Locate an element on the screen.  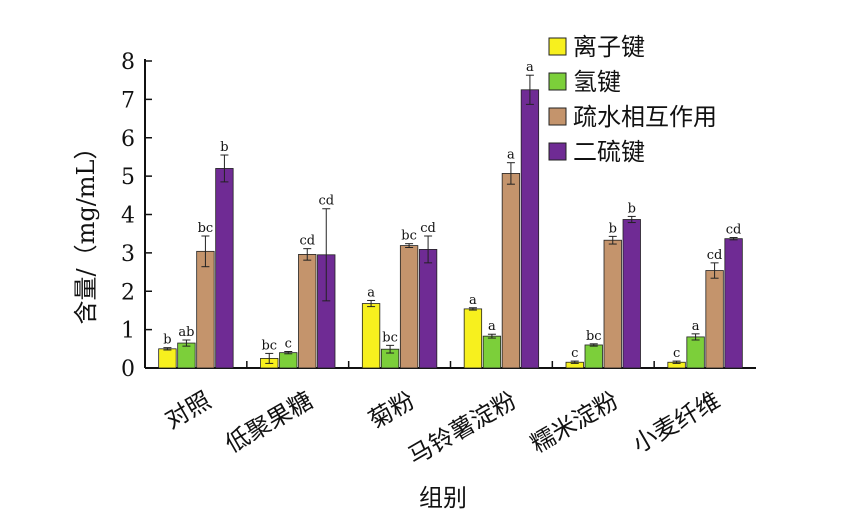
y-tick-label: 5 is located at coordinates (128, 177).